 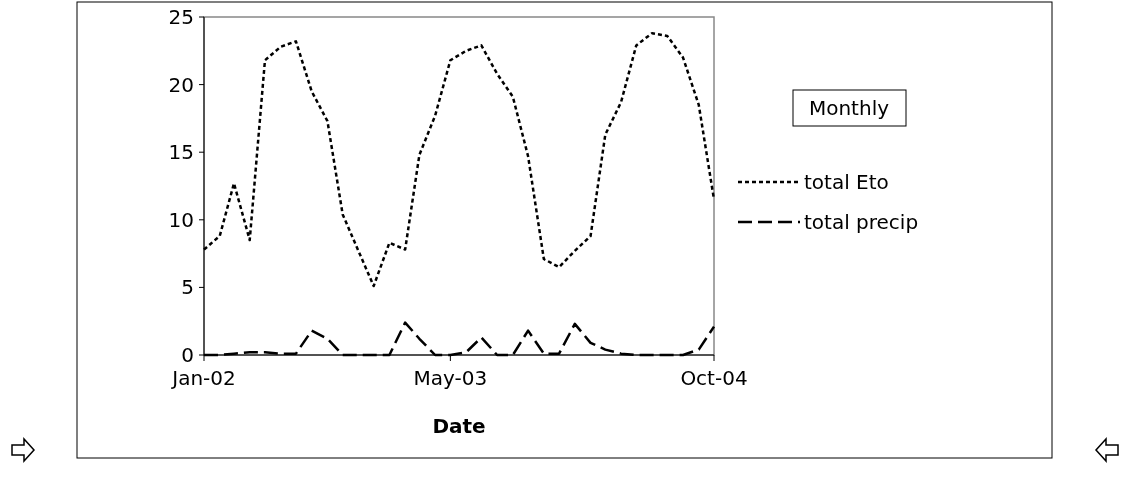 What do you see at coordinates (187, 355) in the screenshot?
I see `y-tick-label: 0` at bounding box center [187, 355].